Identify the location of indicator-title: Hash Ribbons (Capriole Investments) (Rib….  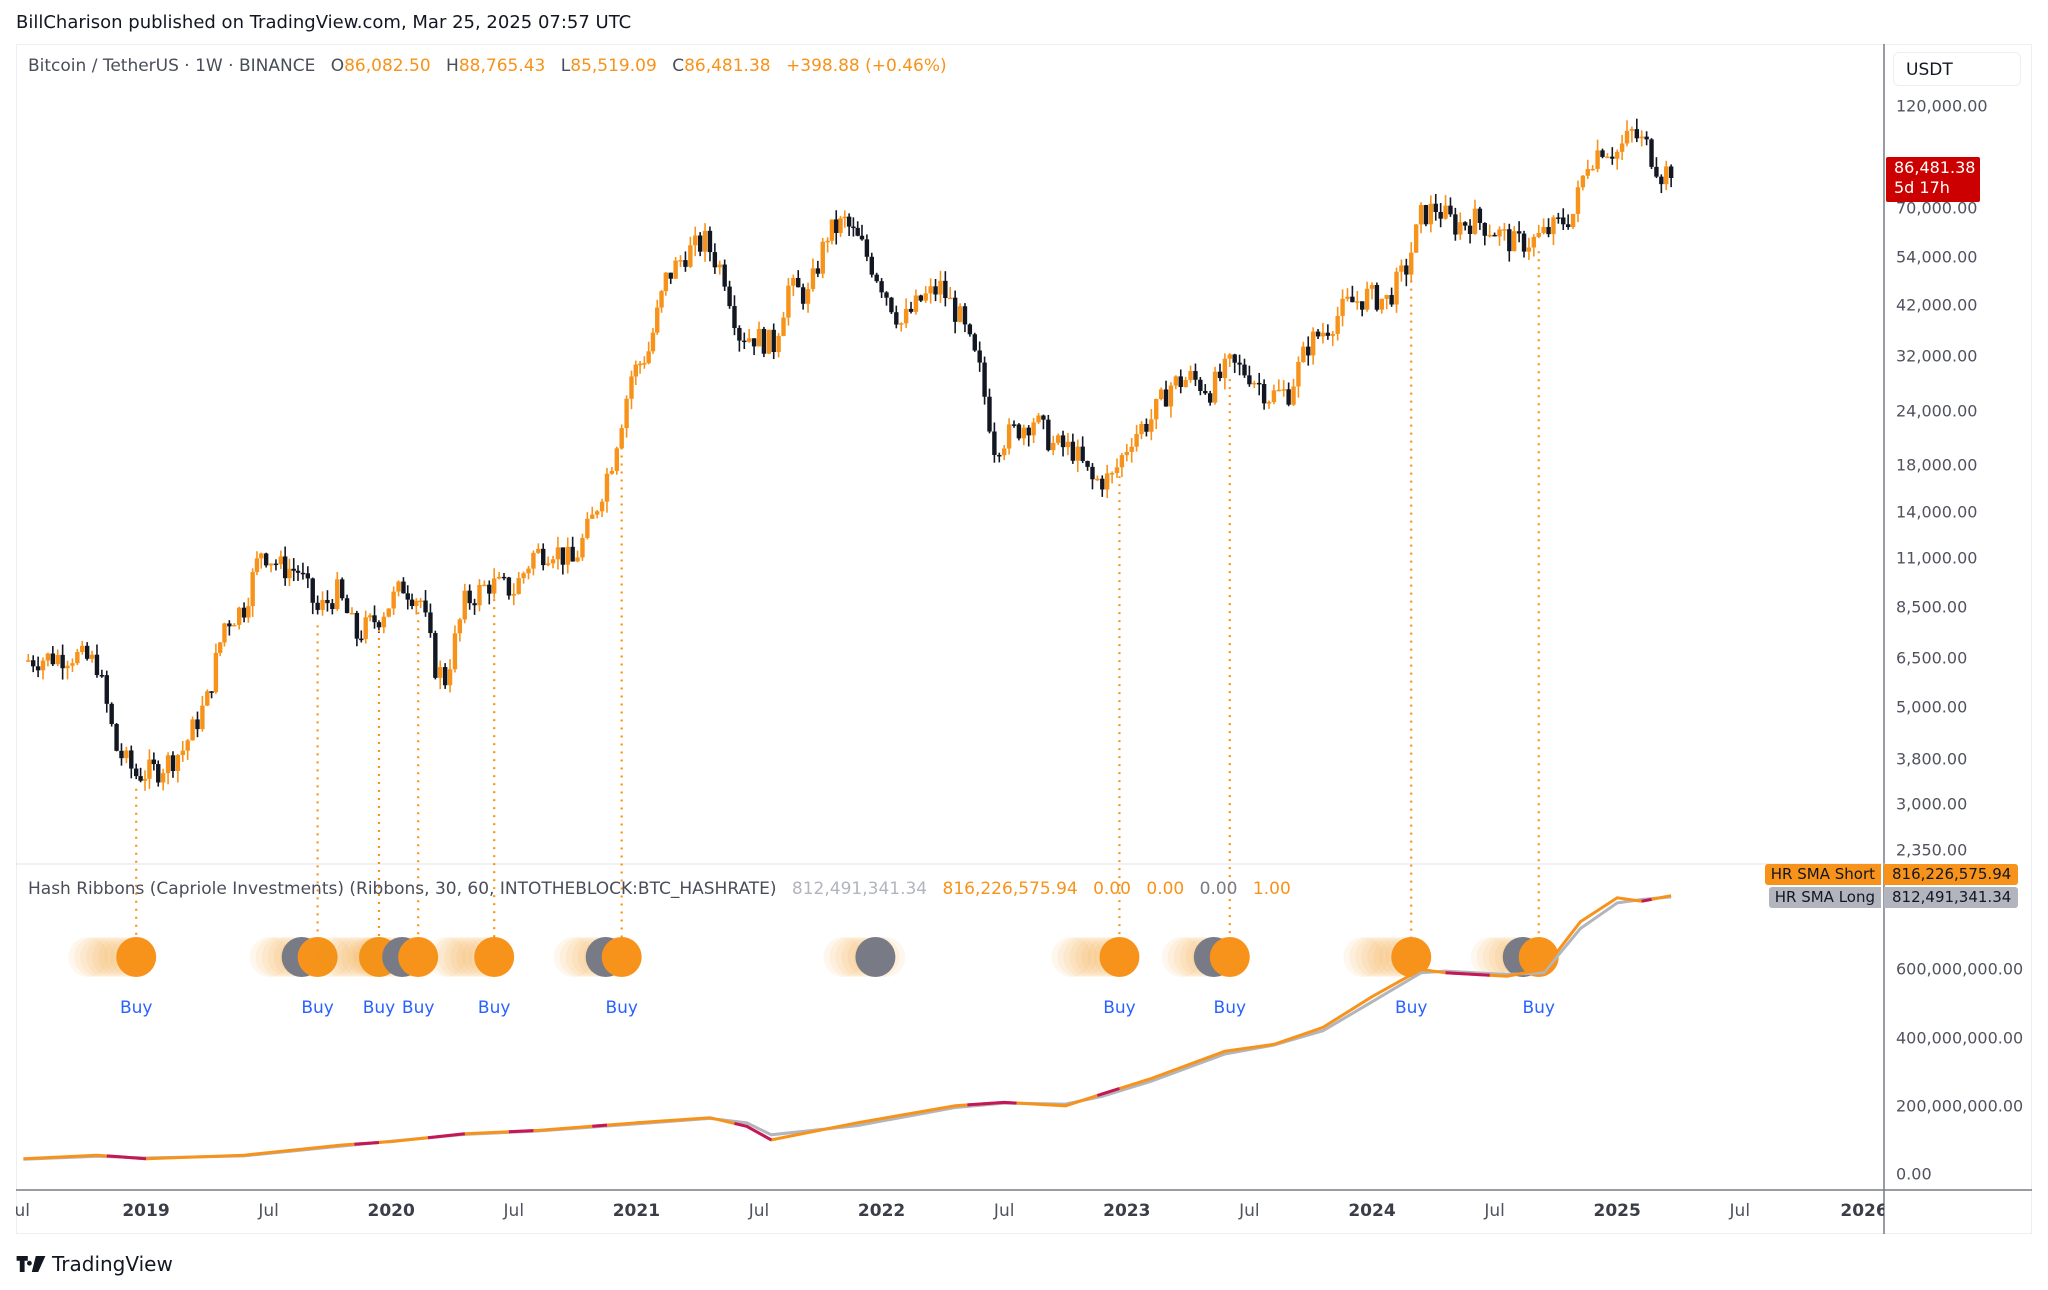
(402, 889).